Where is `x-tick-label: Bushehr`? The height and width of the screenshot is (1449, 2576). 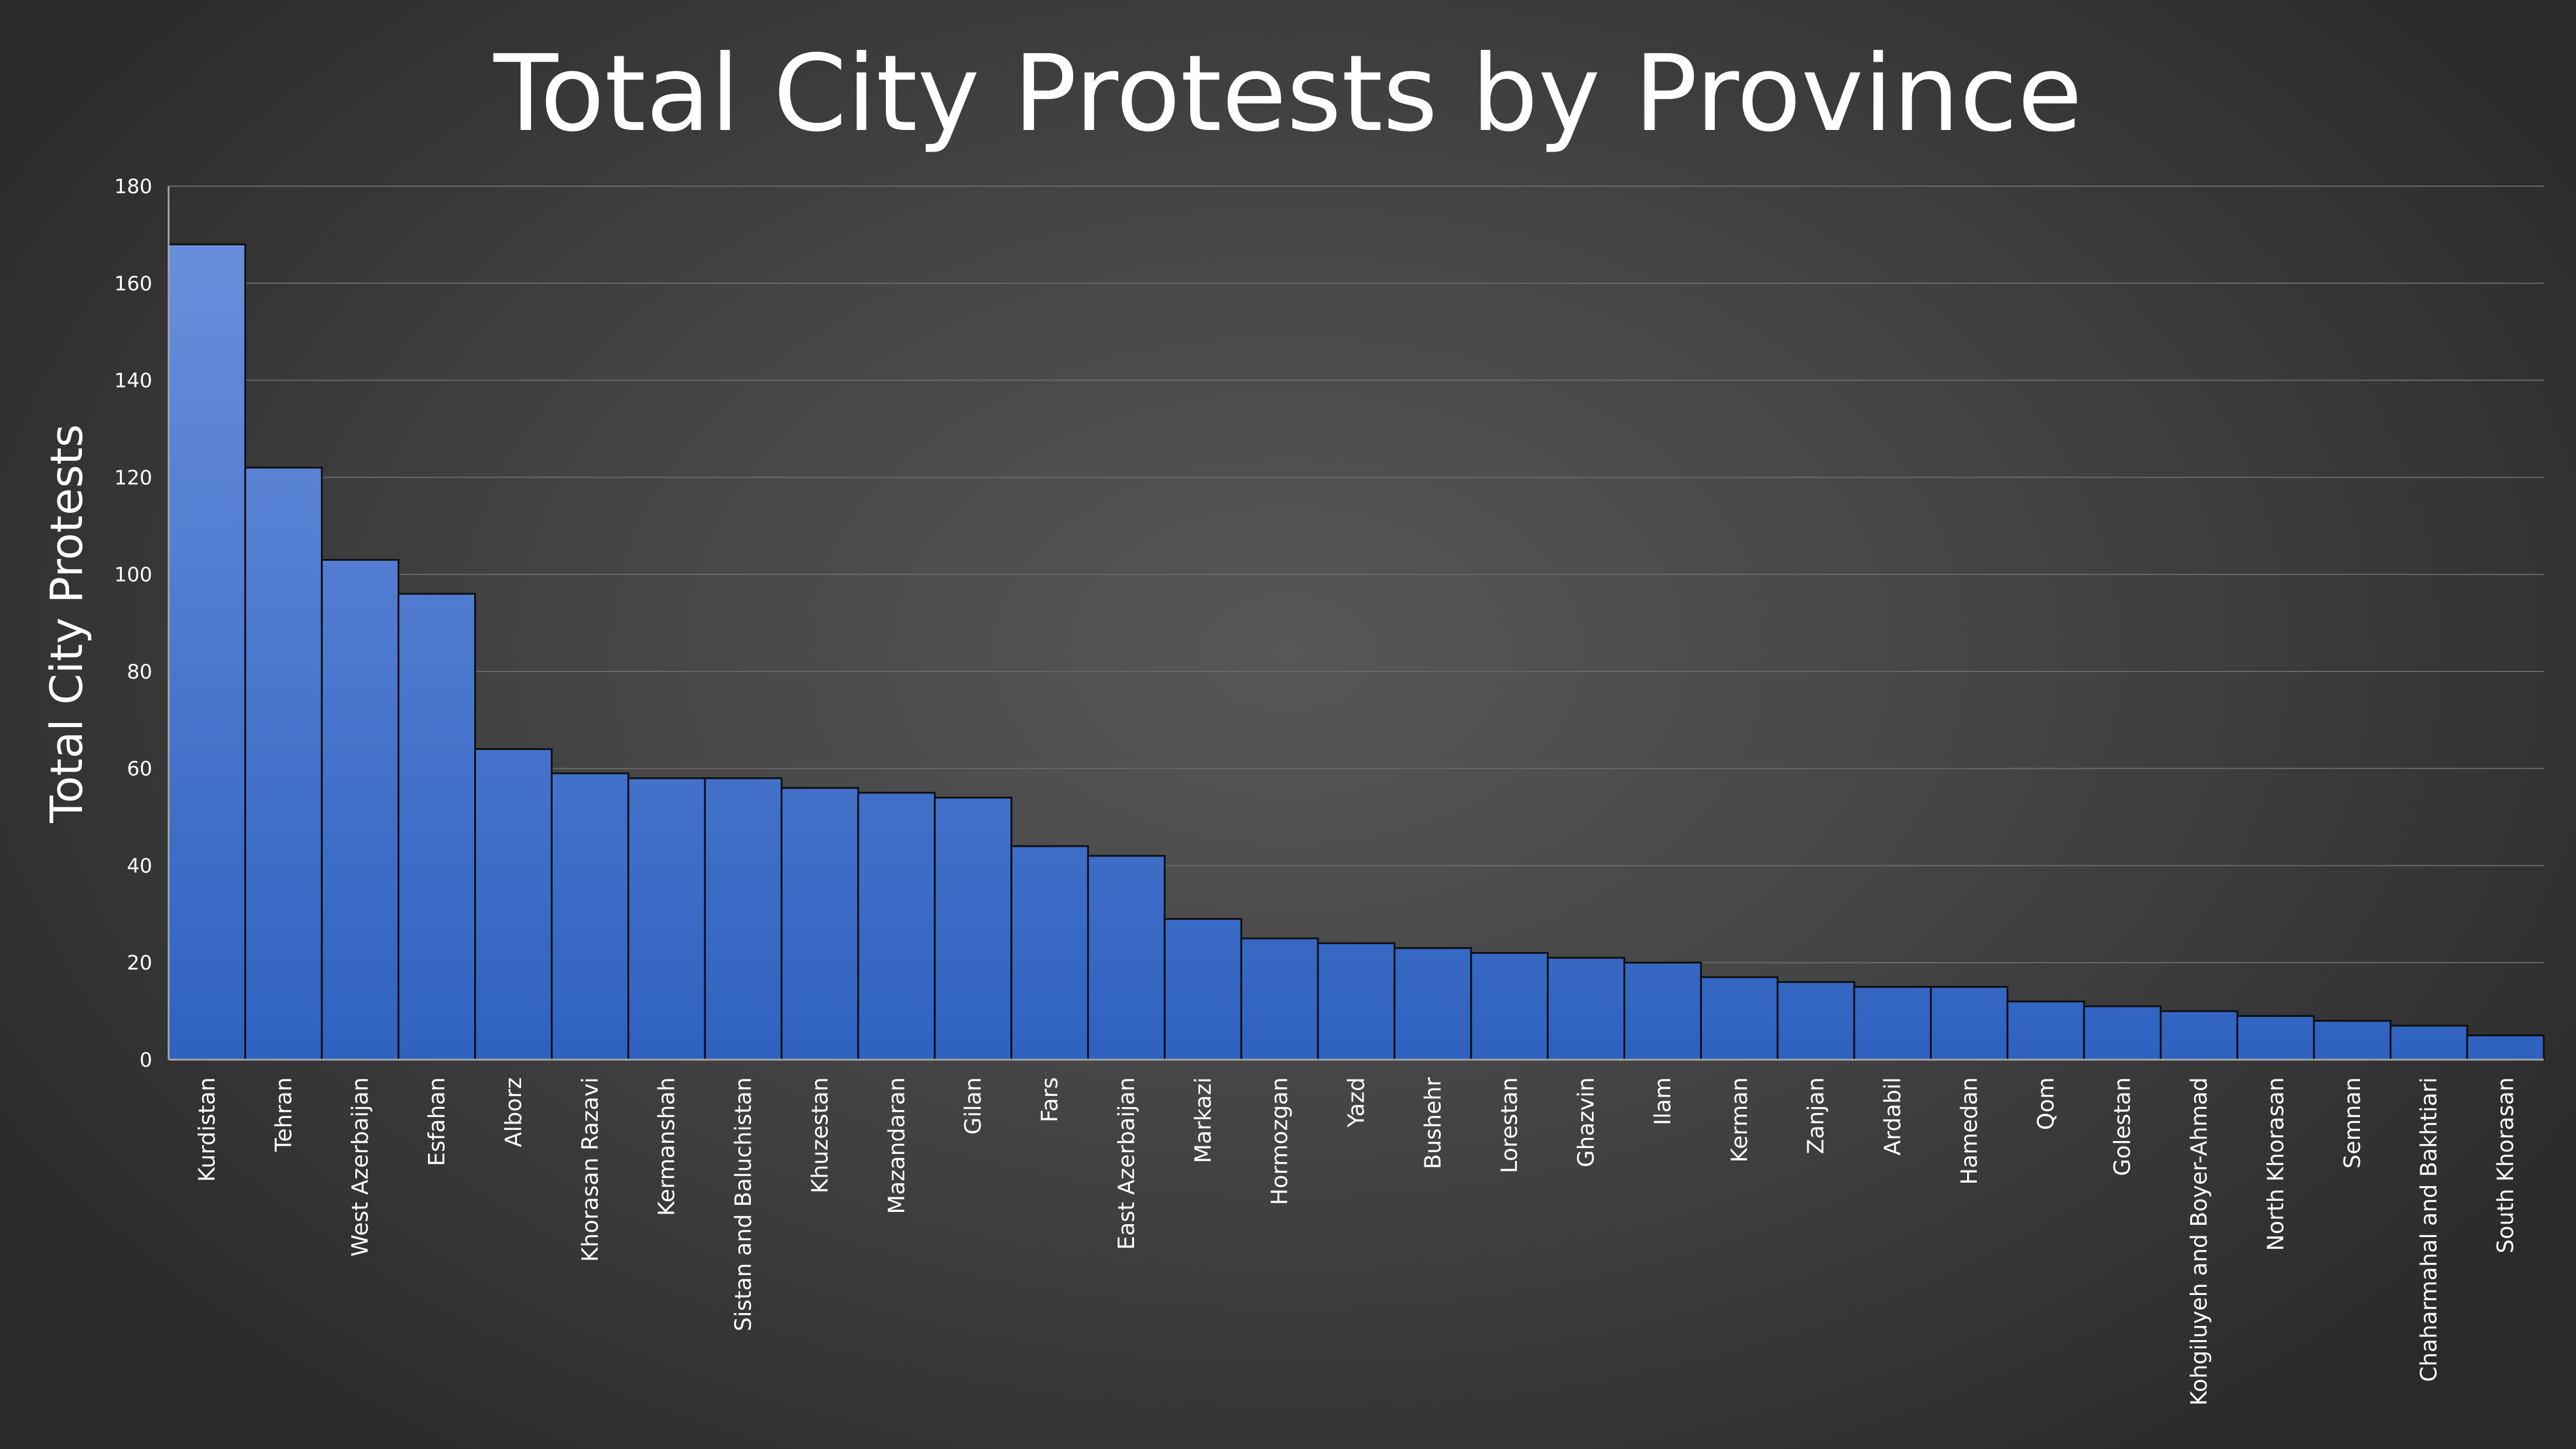 x-tick-label: Bushehr is located at coordinates (1432, 1123).